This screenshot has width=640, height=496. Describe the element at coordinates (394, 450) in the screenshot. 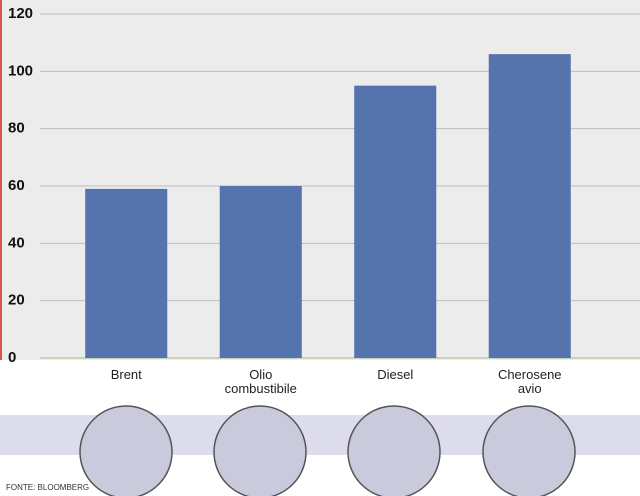

I see `icon-tanker` at that location.